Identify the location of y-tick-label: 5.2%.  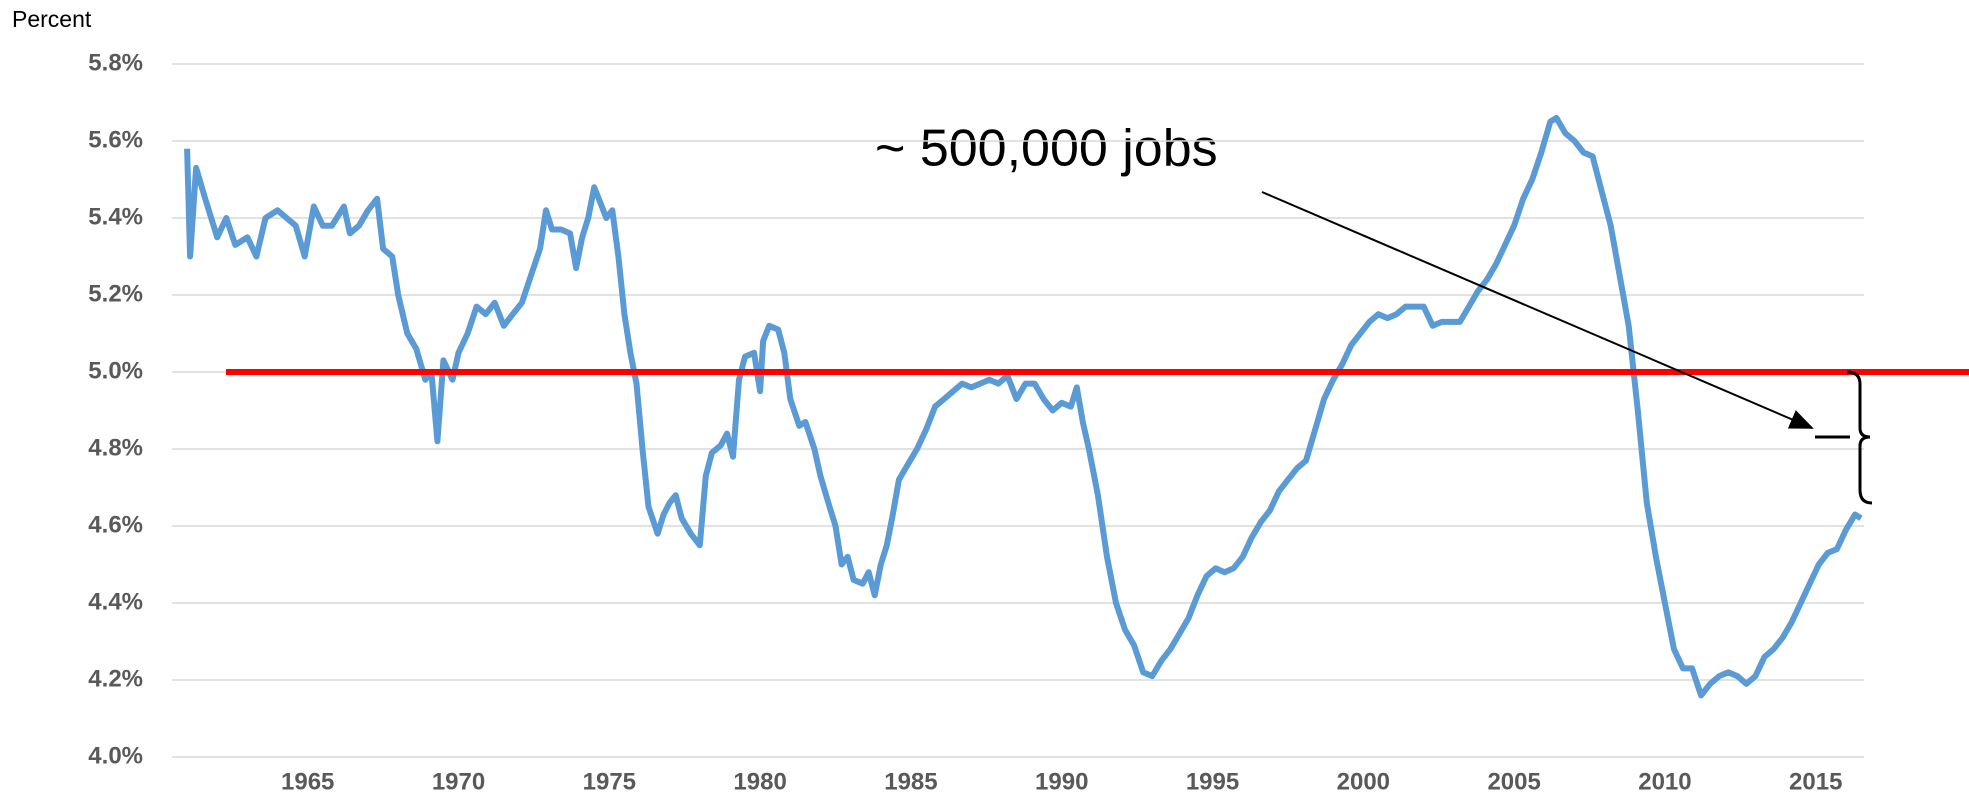
(115, 293).